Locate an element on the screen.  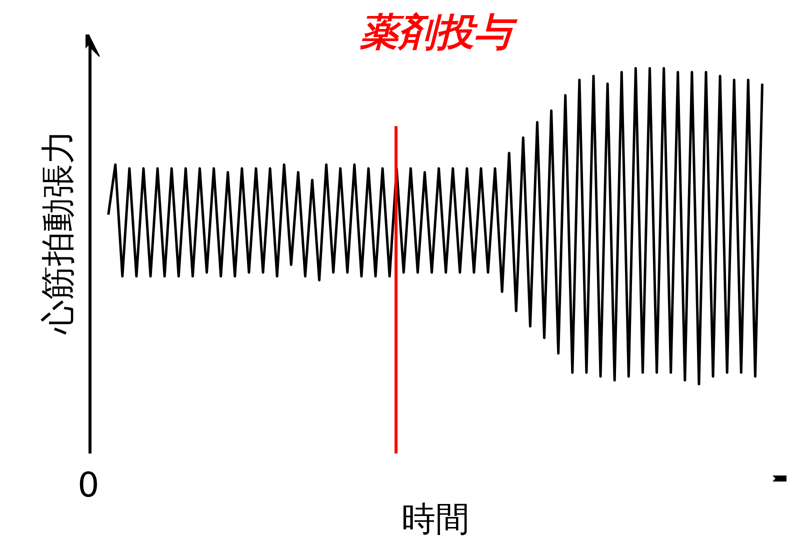
text: 0 is located at coordinates (89, 486).